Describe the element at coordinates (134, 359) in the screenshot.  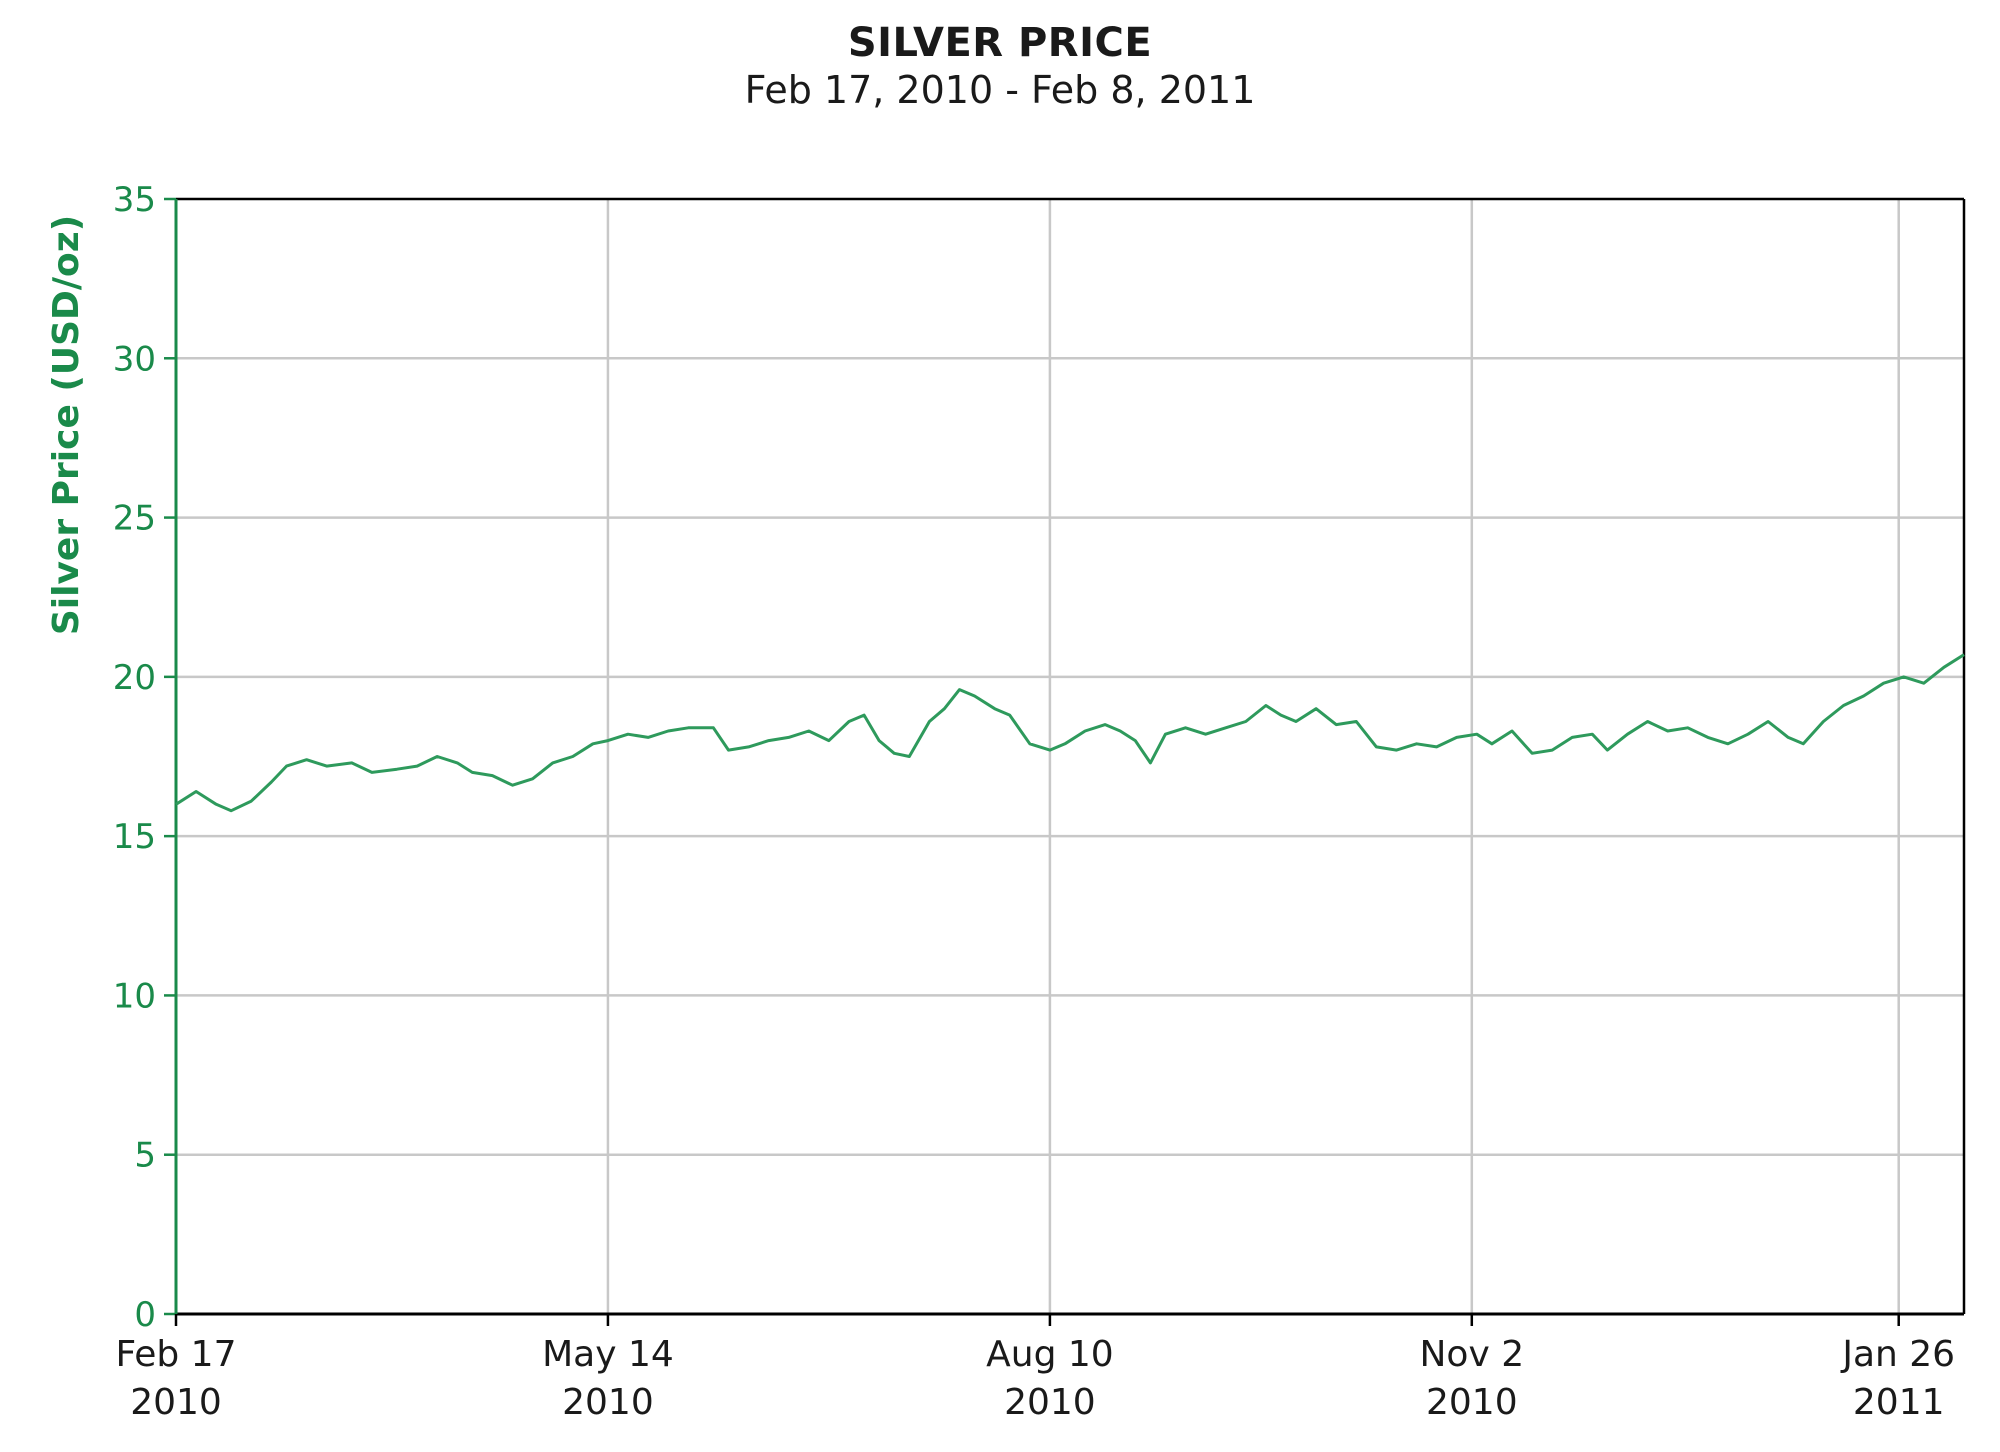
I see `y-tick-label: 30` at that location.